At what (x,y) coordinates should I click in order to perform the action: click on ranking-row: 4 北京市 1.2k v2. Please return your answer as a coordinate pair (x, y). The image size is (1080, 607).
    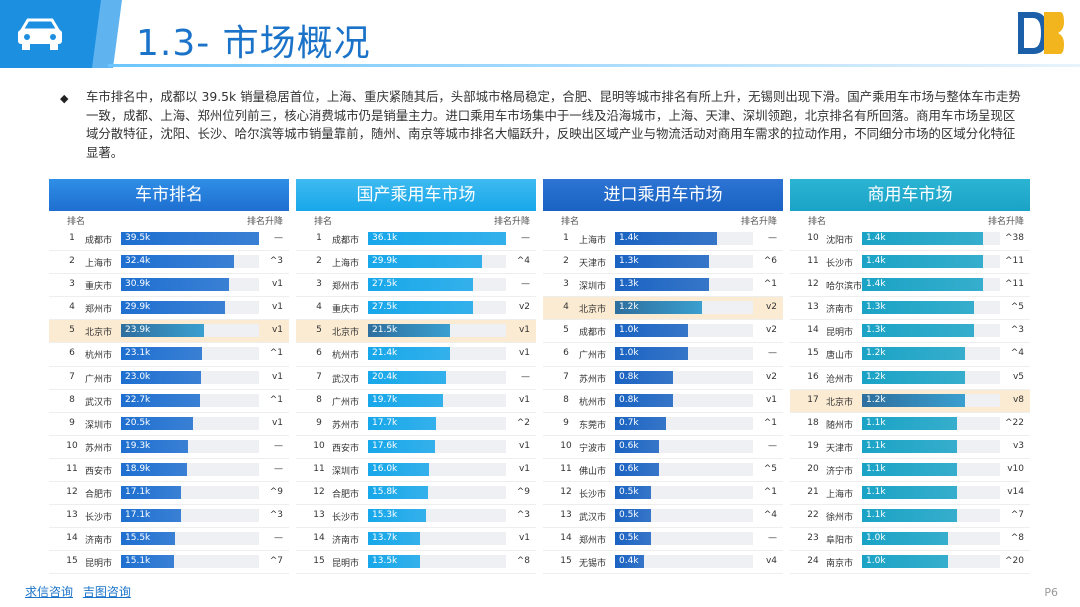
    Looking at the image, I should click on (663, 309).